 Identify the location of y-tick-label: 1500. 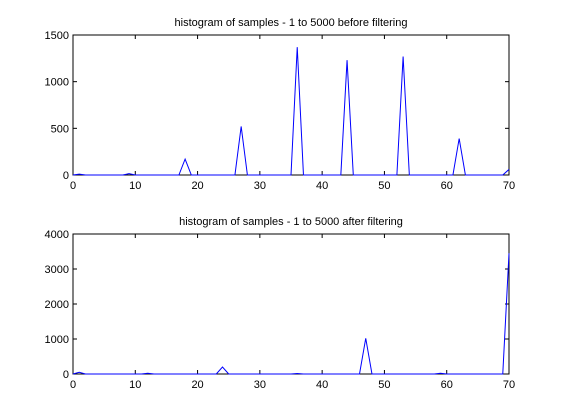
(57, 36).